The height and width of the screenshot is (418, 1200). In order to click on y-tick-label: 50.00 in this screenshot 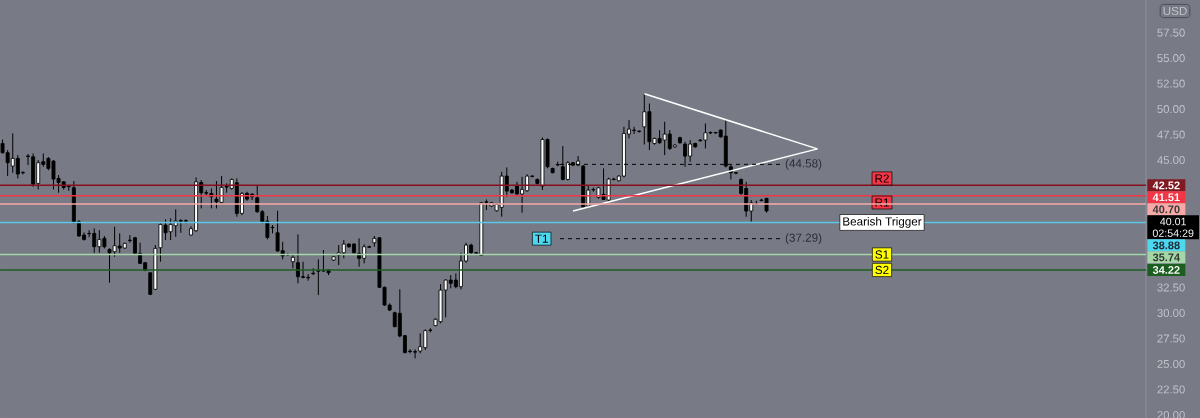, I will do `click(1171, 109)`.